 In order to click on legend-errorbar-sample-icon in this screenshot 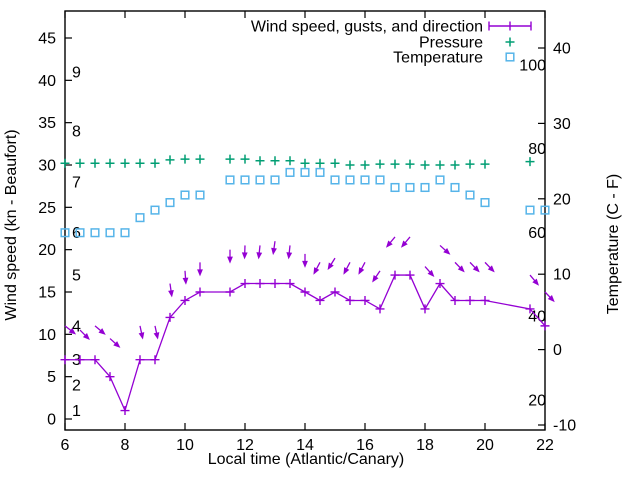, I will do `click(510, 26)`.